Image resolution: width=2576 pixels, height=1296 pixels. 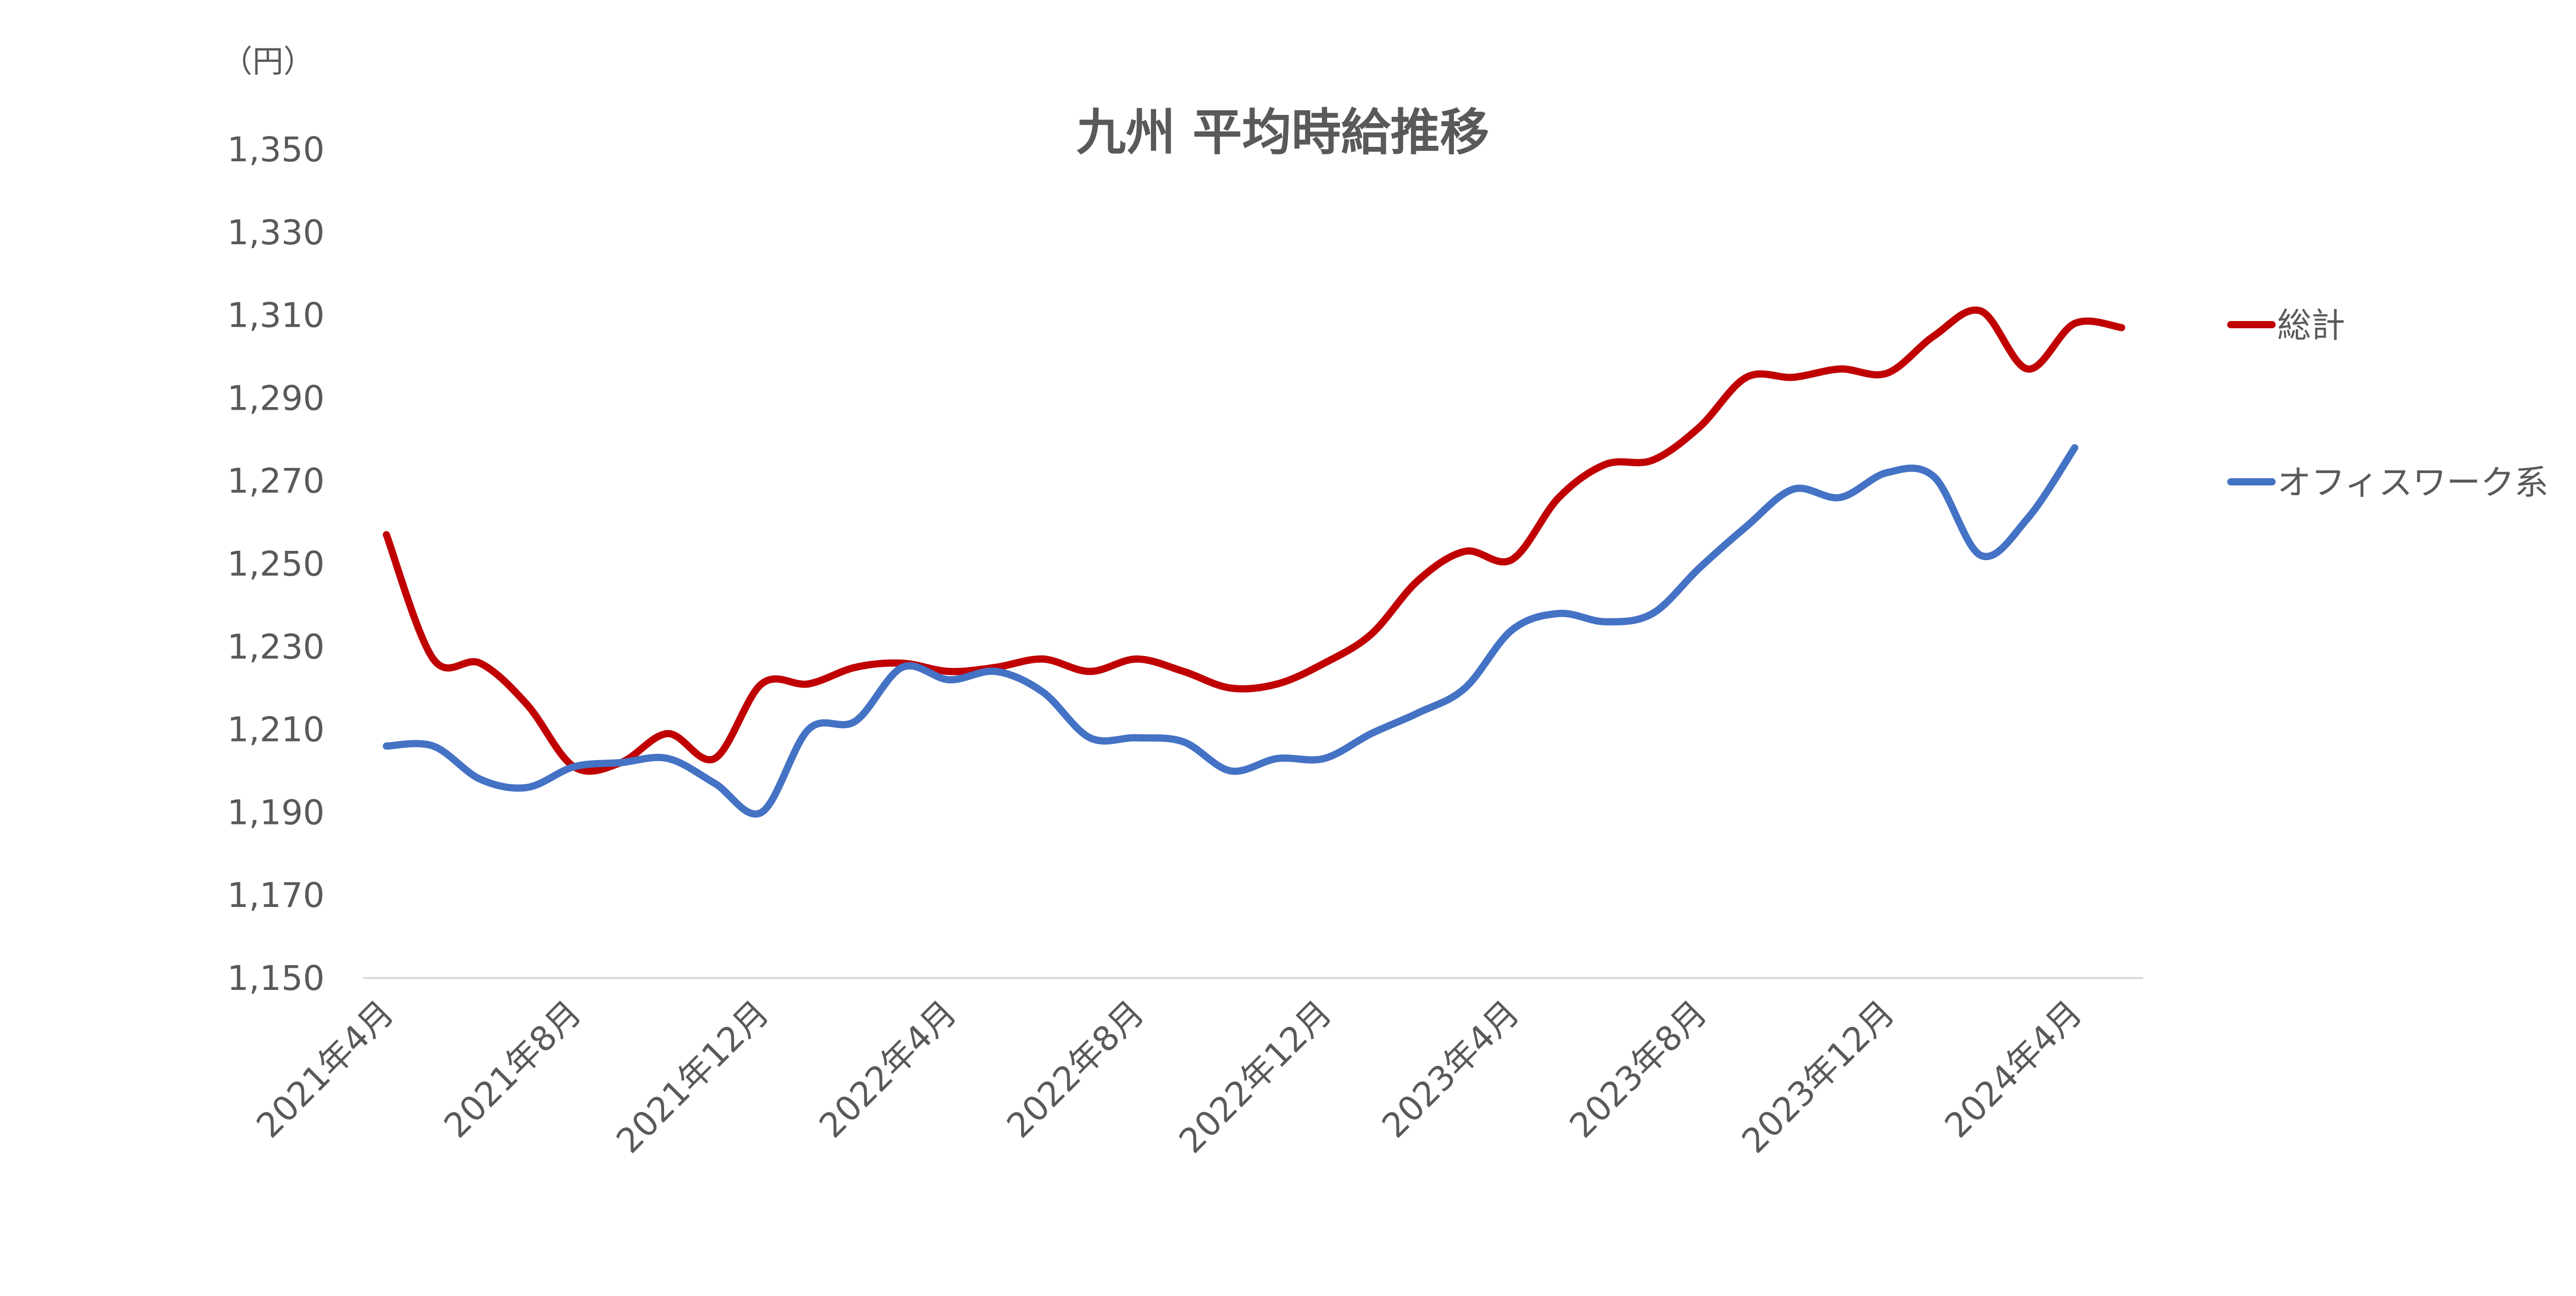 I want to click on y-tick-label: 1,330, so click(x=276, y=233).